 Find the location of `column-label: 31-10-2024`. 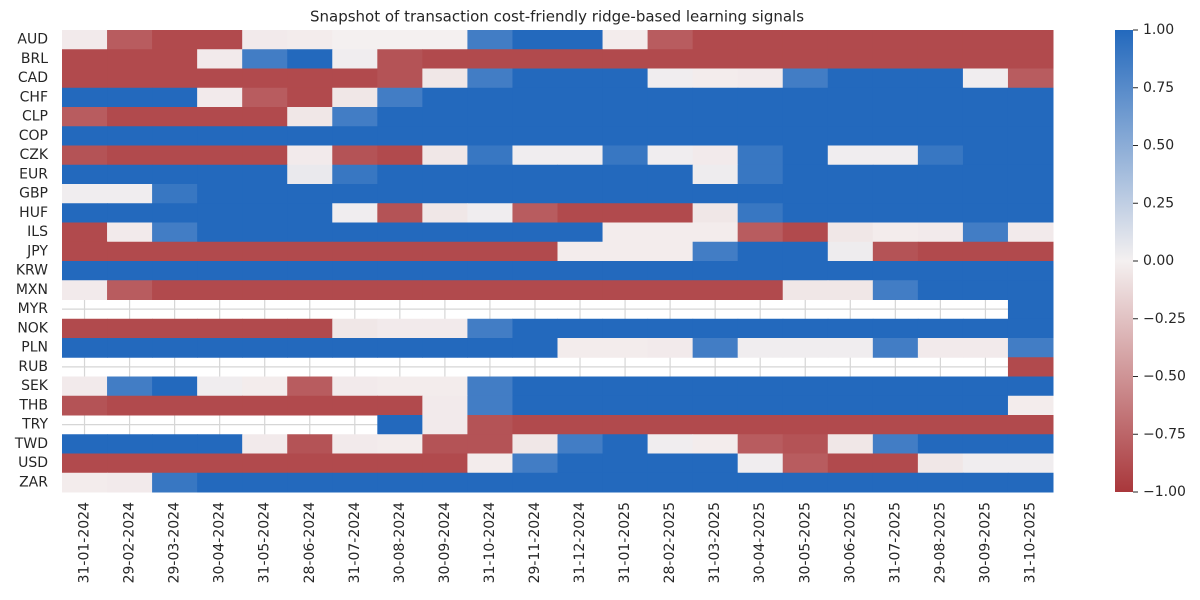

column-label: 31-10-2024 is located at coordinates (490, 542).